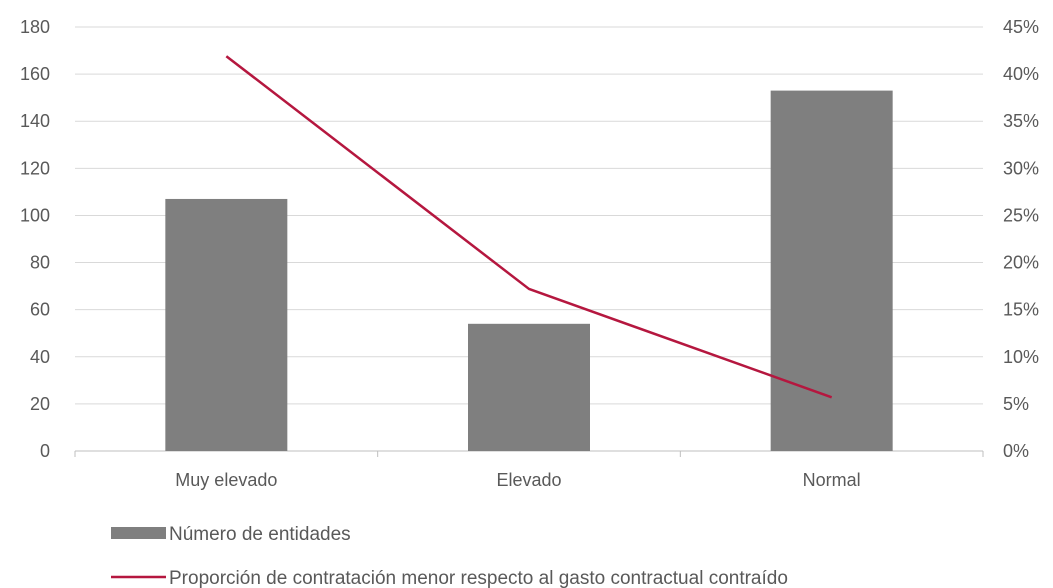 This screenshot has height=588, width=1053. Describe the element at coordinates (40, 357) in the screenshot. I see `y-left-tick-label: 40` at that location.